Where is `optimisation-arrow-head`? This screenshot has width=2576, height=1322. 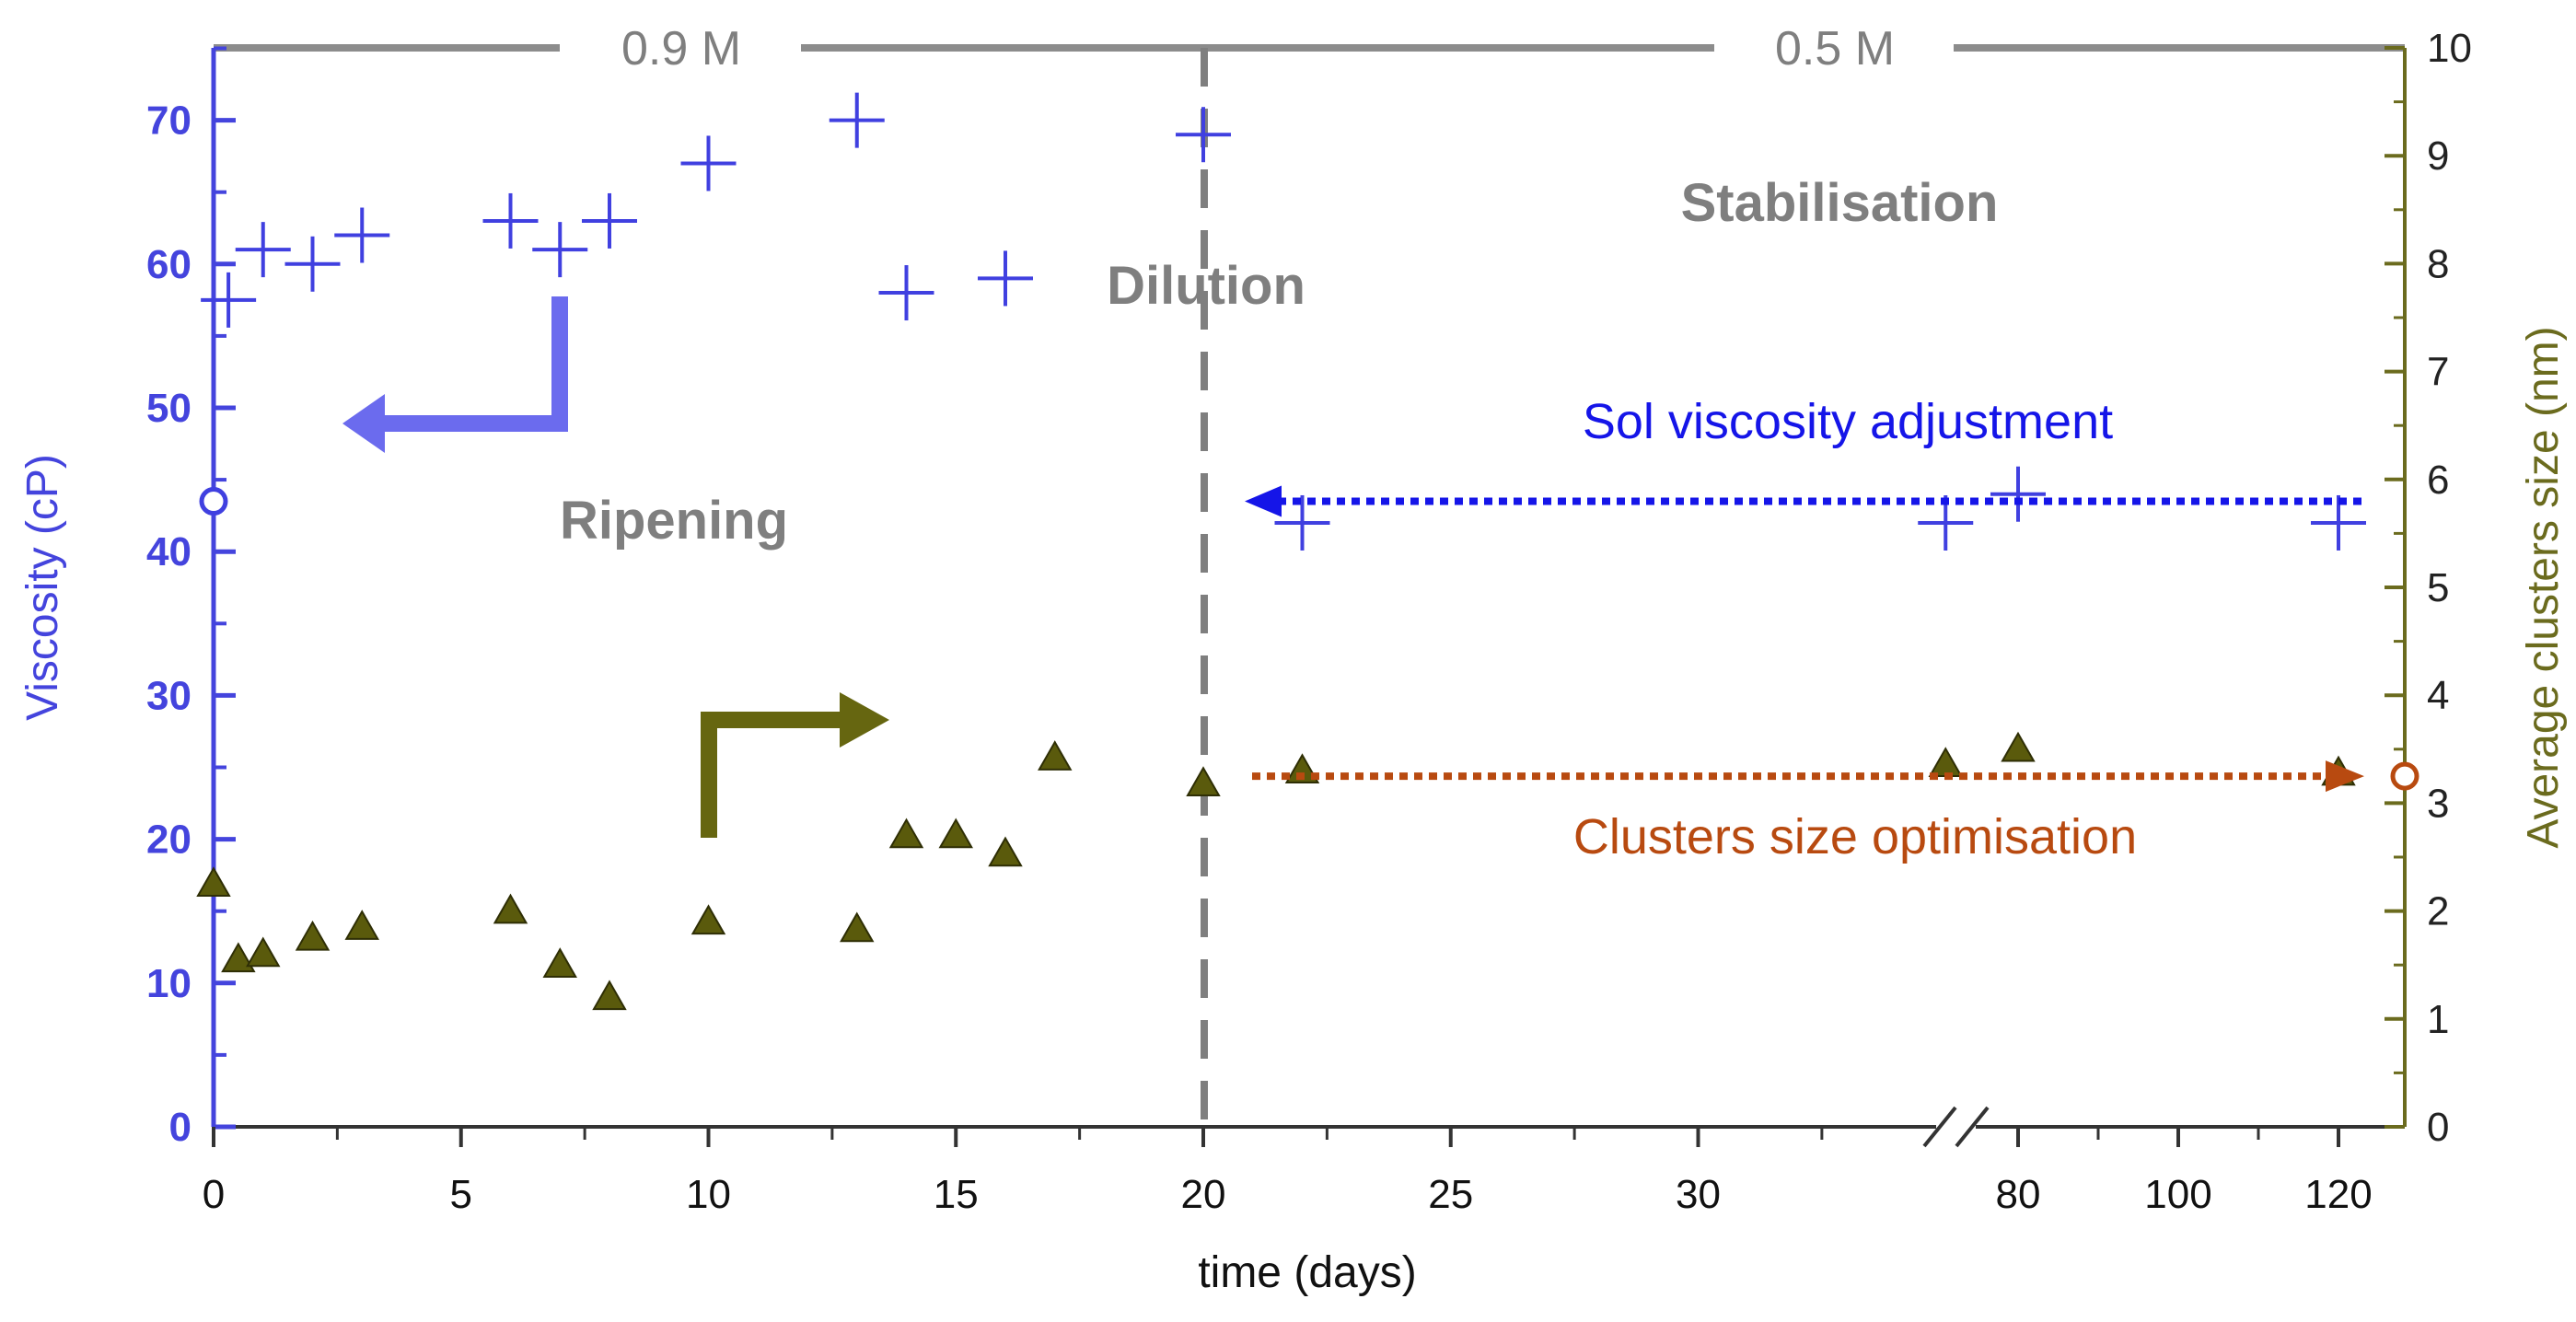
optimisation-arrow-head is located at coordinates (2345, 776).